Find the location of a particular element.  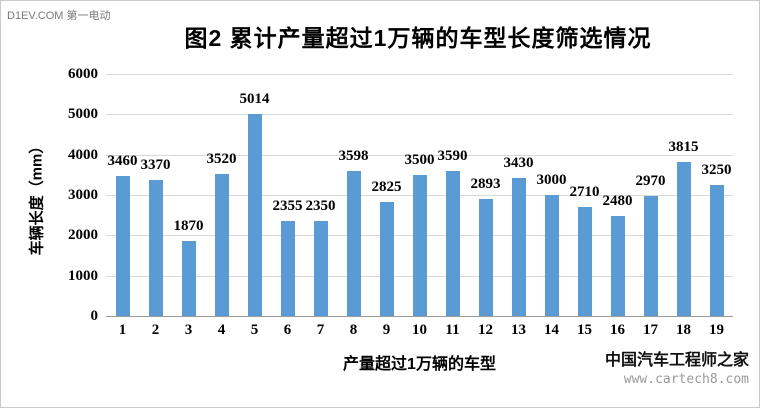

x-tick-label: 2 is located at coordinates (155, 330).